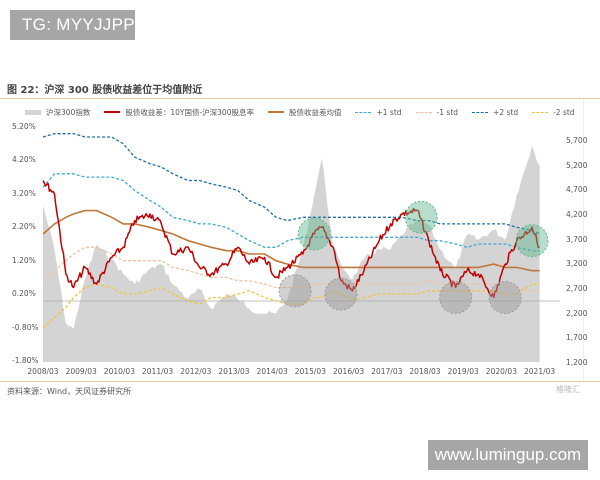  I want to click on source-note: 资料来源：Wind，天风证券研究所, so click(69, 391).